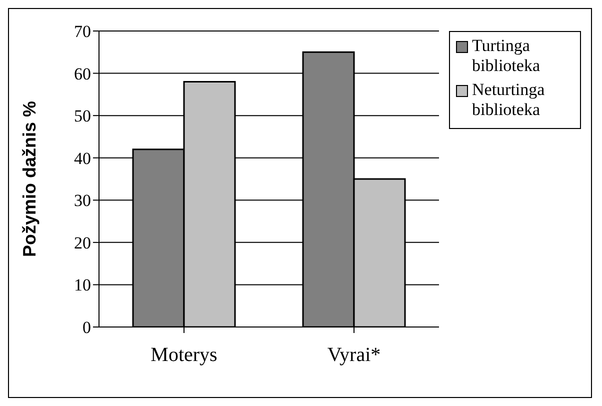  What do you see at coordinates (82, 74) in the screenshot?
I see `y-tick-label: 60` at bounding box center [82, 74].